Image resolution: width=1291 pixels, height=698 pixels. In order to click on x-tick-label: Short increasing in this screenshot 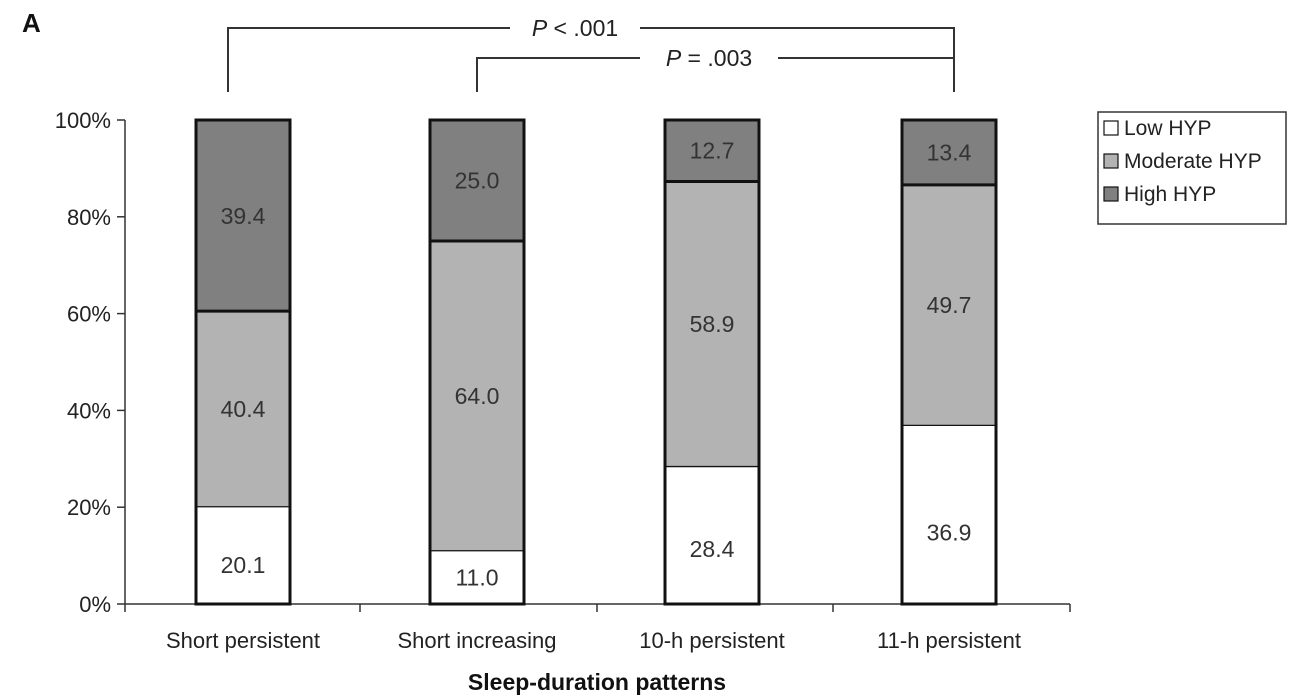, I will do `click(477, 640)`.